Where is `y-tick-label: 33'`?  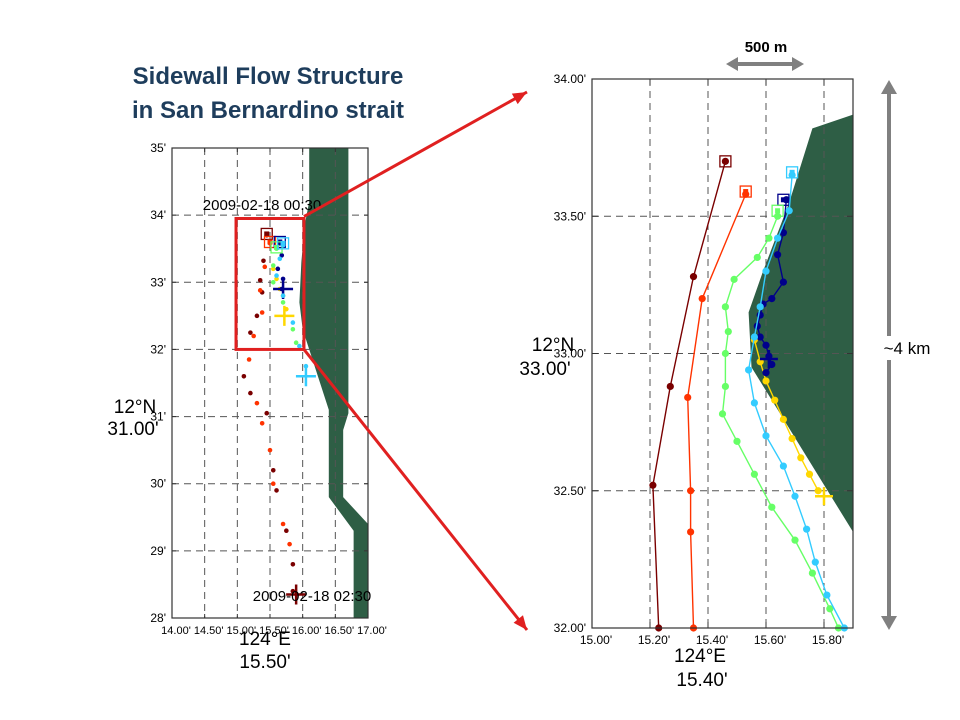
y-tick-label: 33' is located at coordinates (158, 282).